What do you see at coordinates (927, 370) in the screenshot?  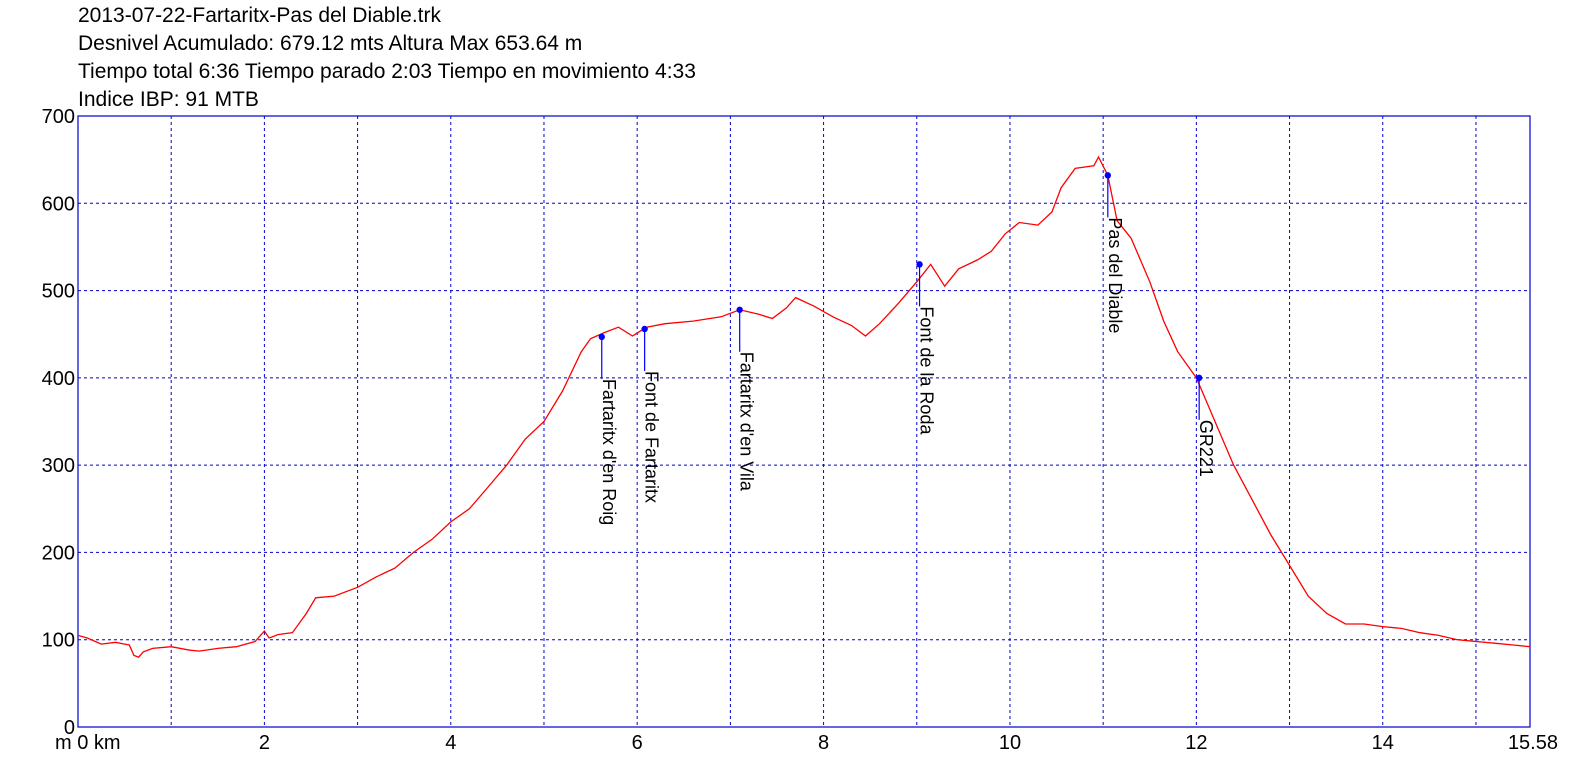 I see `waypoint-label: Font de la Roda` at bounding box center [927, 370].